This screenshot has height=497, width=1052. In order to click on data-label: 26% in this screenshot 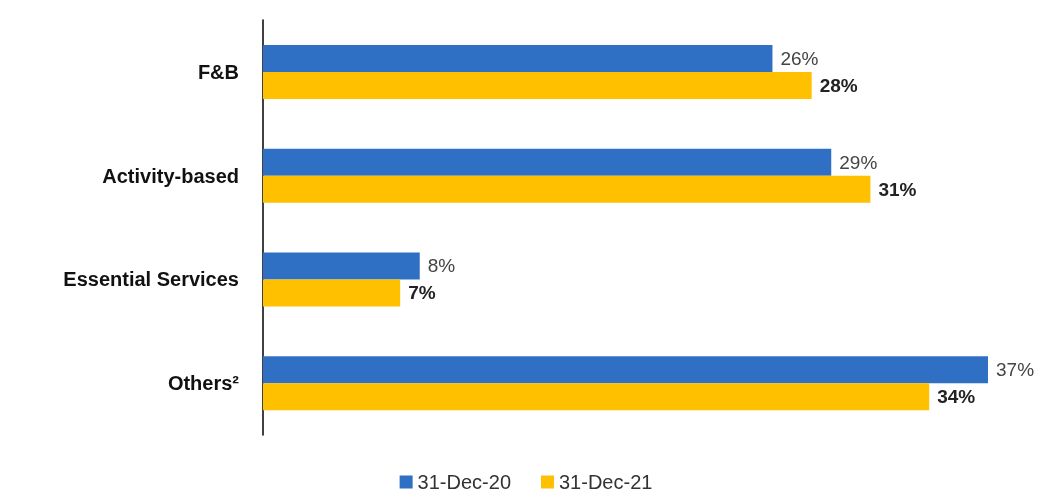, I will do `click(799, 58)`.